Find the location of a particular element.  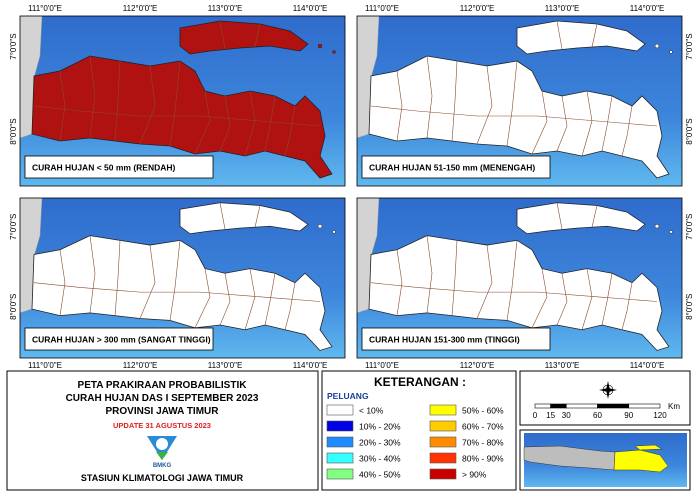

legend-subtitle: PELUANG is located at coordinates (348, 396).